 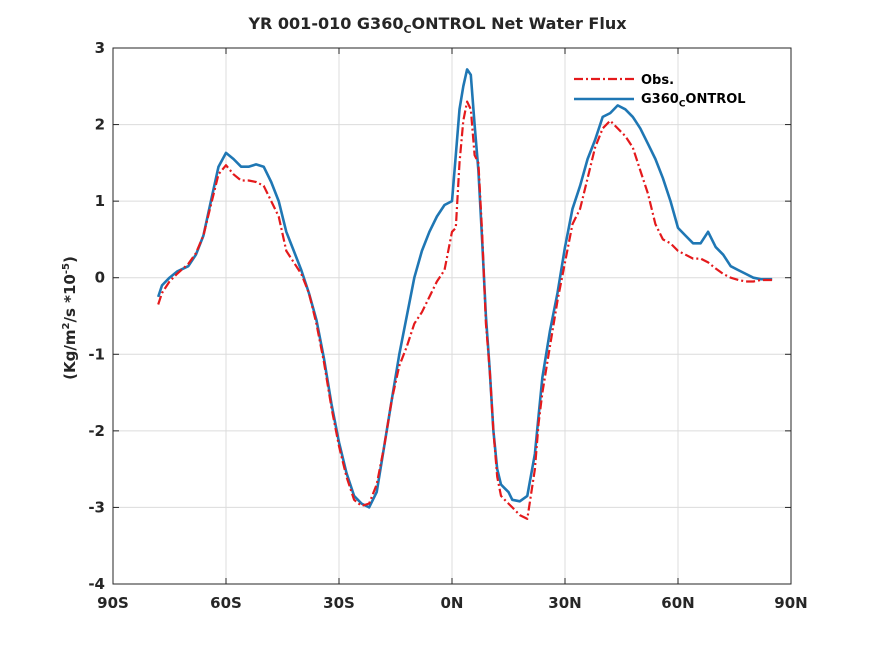 What do you see at coordinates (70, 318) in the screenshot?
I see `y-axis-label: (Kg/m2/s *10-5)` at bounding box center [70, 318].